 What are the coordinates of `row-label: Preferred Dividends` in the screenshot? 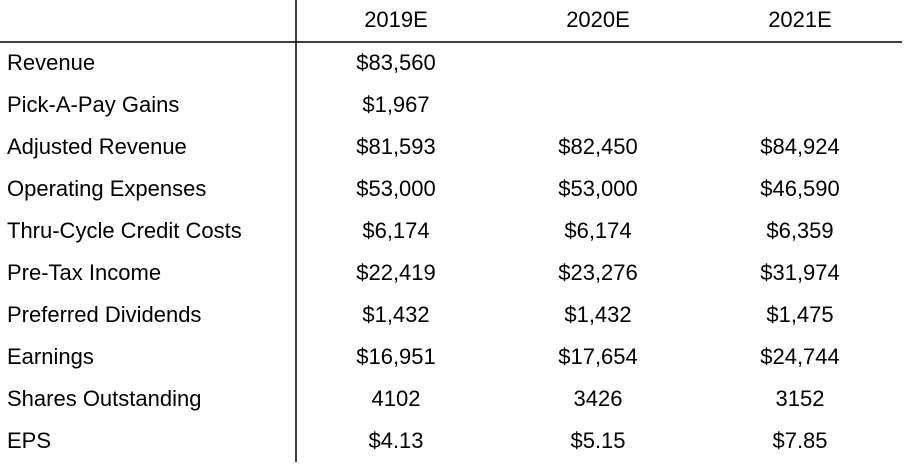 It's located at (104, 314).